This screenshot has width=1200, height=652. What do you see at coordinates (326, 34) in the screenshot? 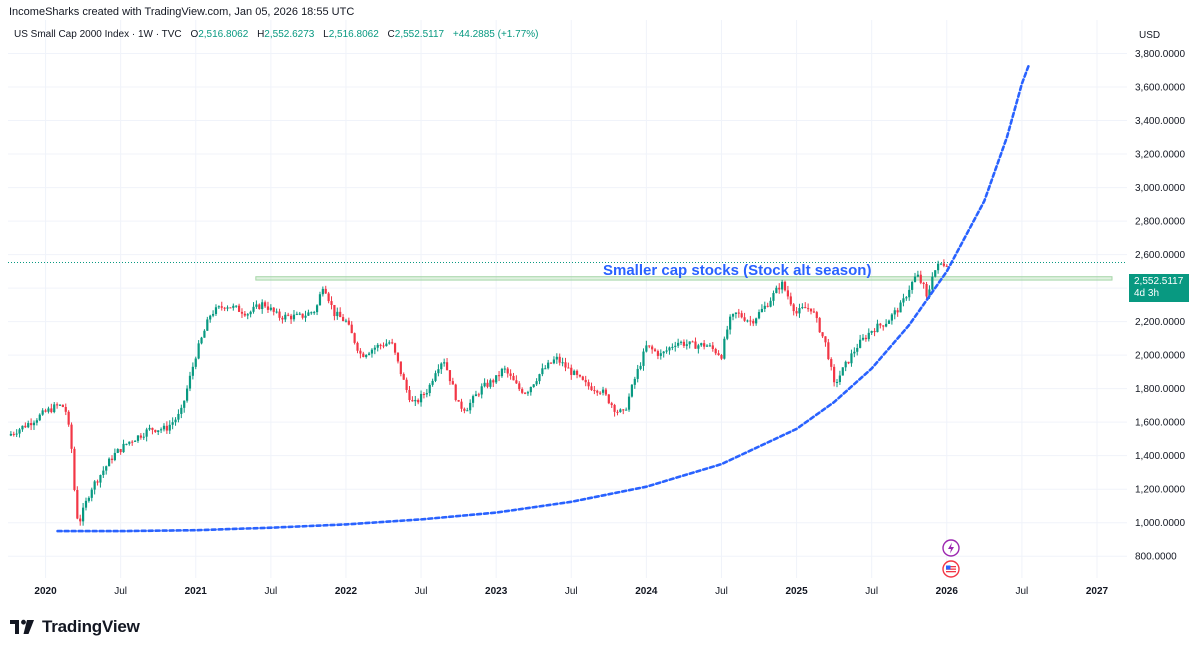
I see `low-label: L` at bounding box center [326, 34].